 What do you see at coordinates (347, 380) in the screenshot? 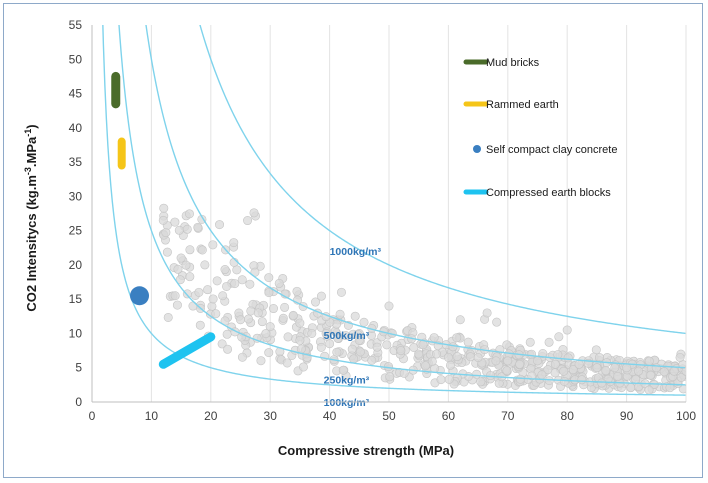
I see `density-curve-label: 250kg/m³` at bounding box center [347, 380].